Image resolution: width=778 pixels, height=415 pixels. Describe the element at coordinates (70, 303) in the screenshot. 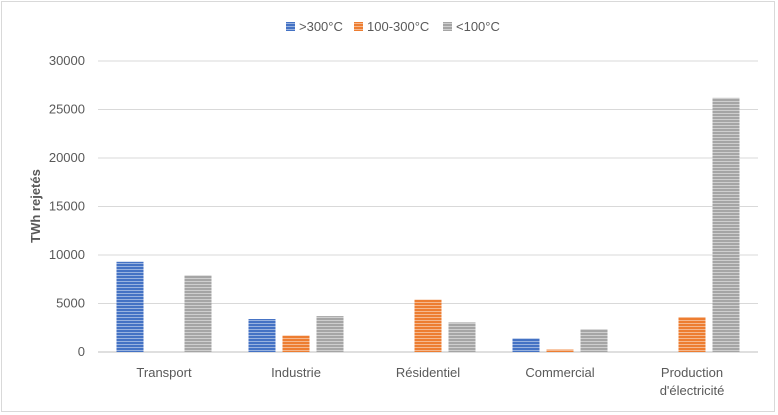

I see `y-tick-label: 5000` at that location.